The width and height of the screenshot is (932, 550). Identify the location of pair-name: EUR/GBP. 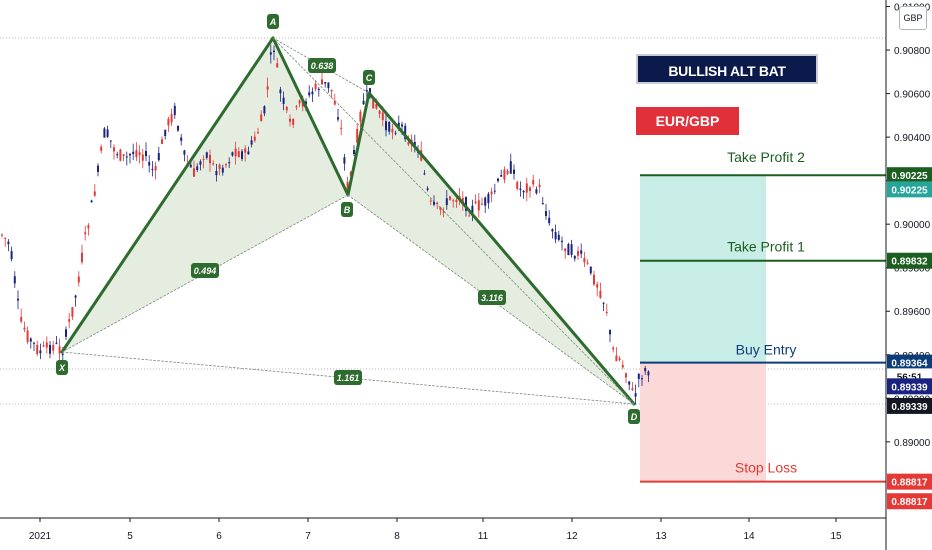
(687, 121).